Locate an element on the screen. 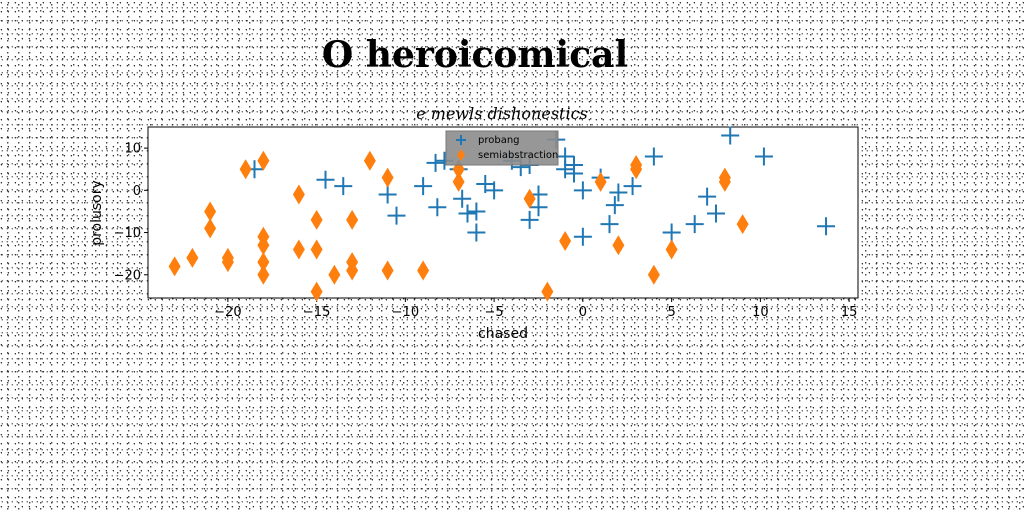 The height and width of the screenshot is (512, 1024). legend-label-probang: probang is located at coordinates (499, 140).